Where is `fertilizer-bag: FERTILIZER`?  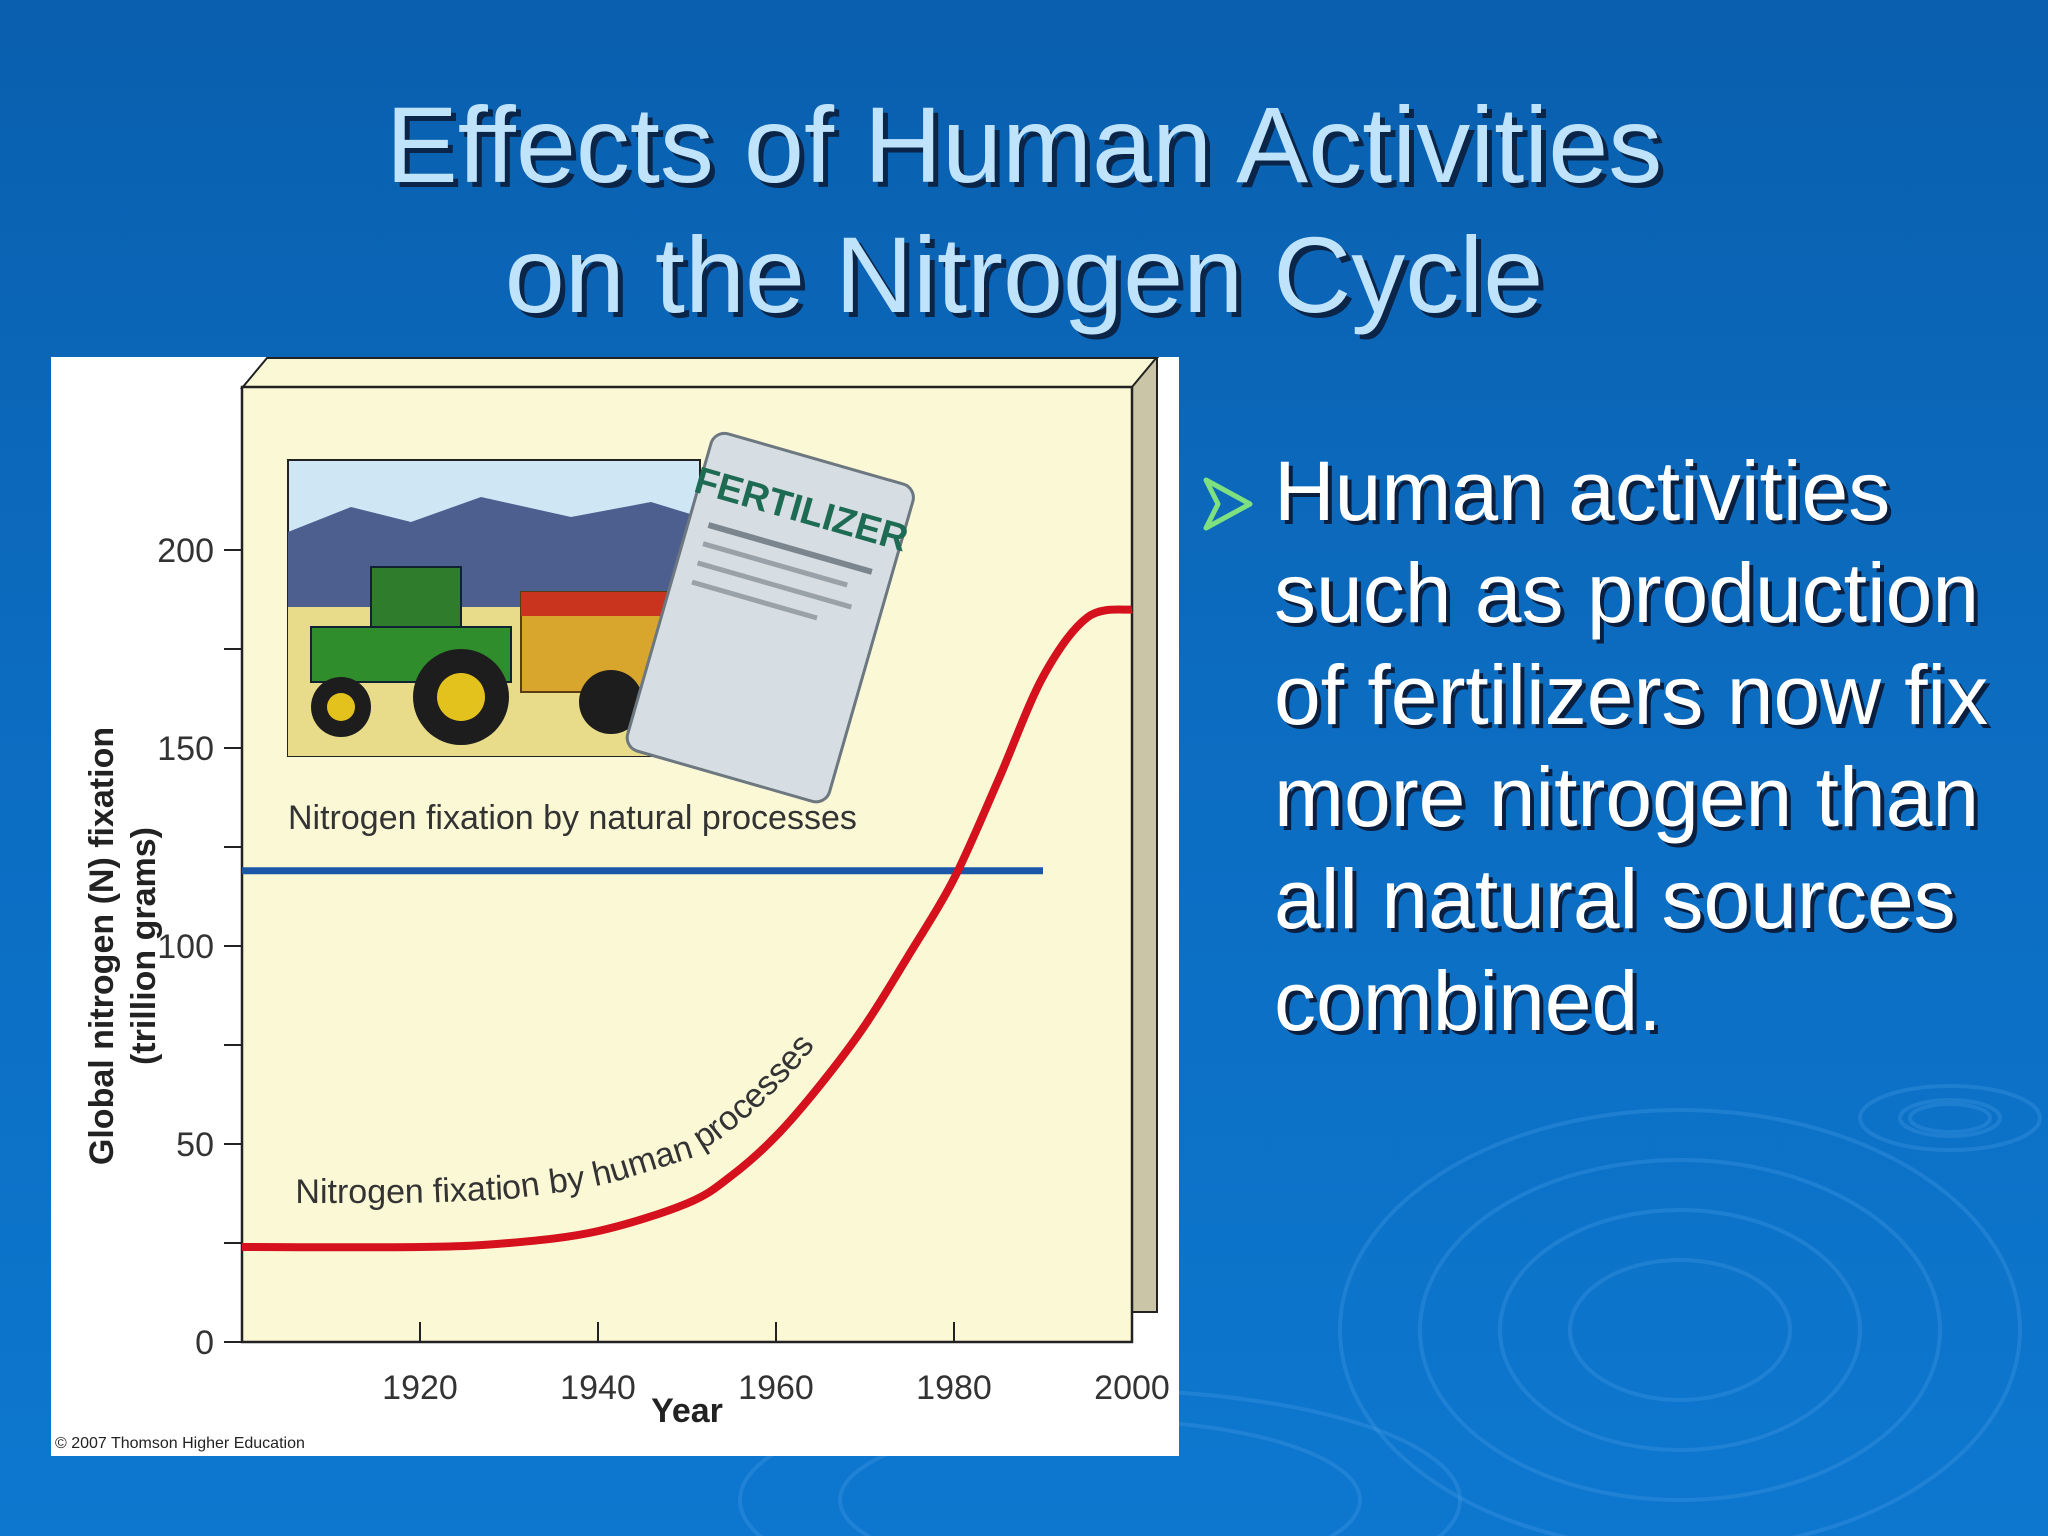 fertilizer-bag: FERTILIZER is located at coordinates (770, 617).